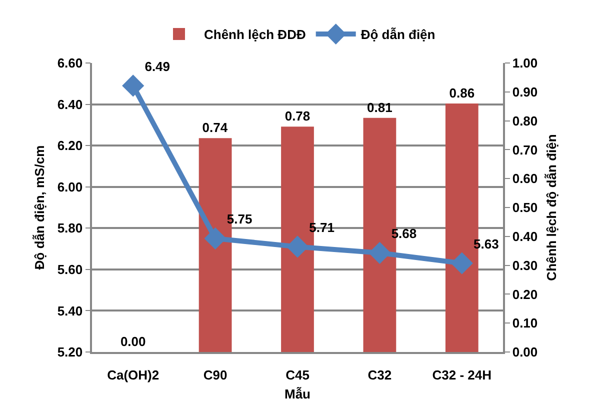 The width and height of the screenshot is (596, 414). Describe the element at coordinates (379, 107) in the screenshot. I see `data-label: 0.81` at that location.